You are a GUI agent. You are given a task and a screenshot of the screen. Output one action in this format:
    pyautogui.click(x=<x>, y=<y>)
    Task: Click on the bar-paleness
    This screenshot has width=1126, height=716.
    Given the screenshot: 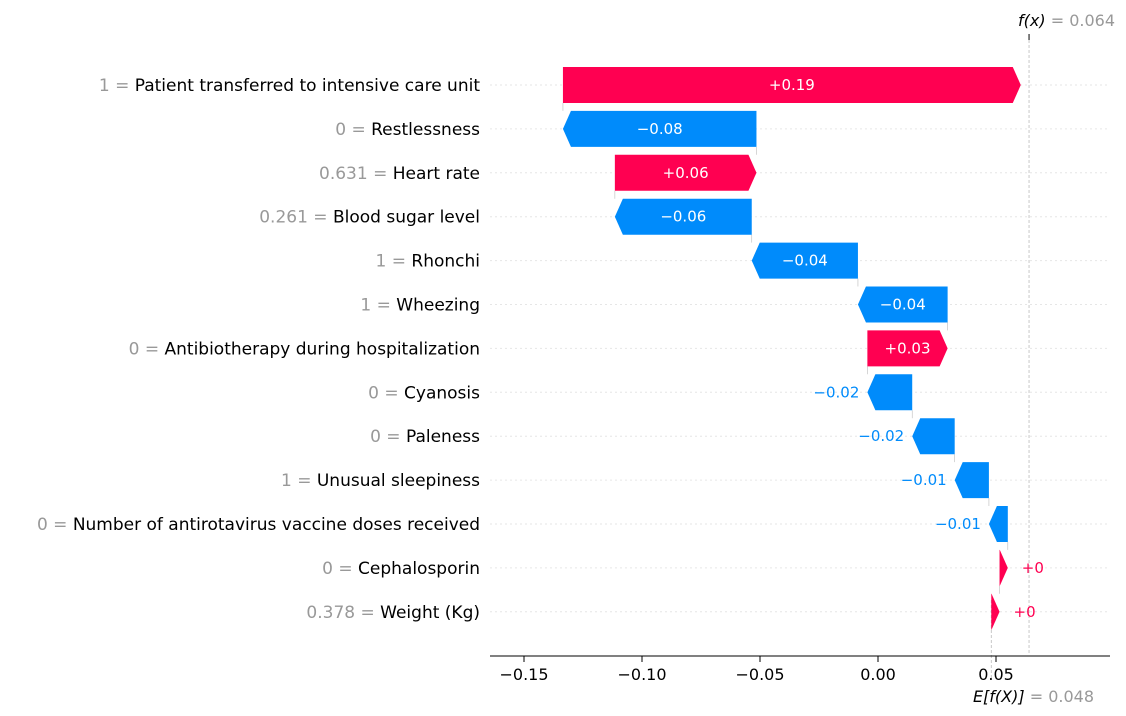 What is the action you would take?
    pyautogui.click(x=933, y=436)
    